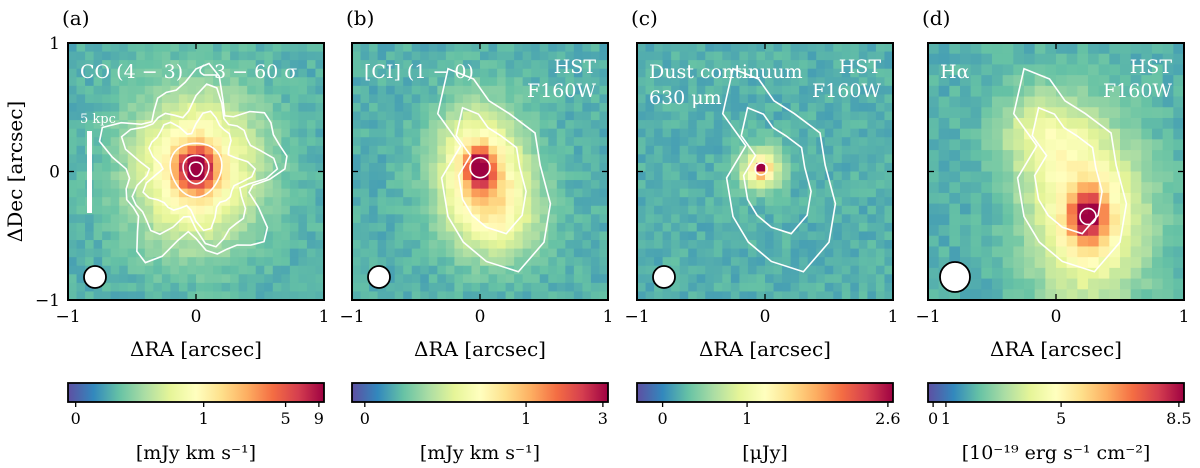  Describe the element at coordinates (255, 72) in the screenshot. I see `panel-label: 3 − 60 σ` at that location.